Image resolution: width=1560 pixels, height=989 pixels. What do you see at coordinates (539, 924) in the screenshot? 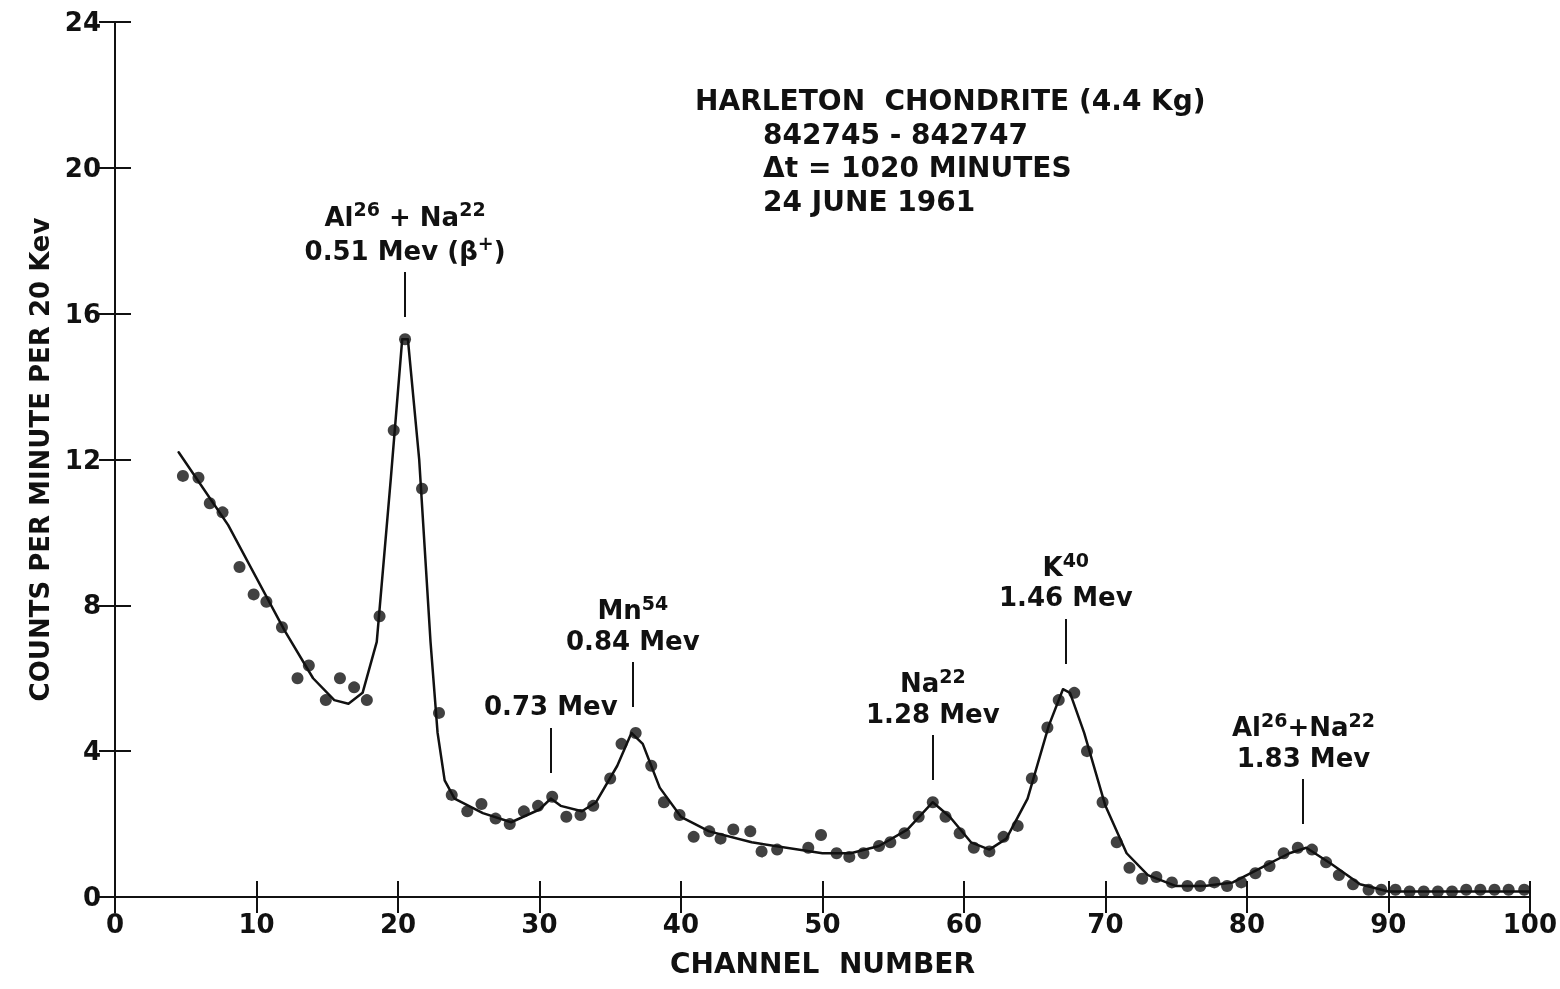
I see `x-tick-label: 30` at bounding box center [539, 924].